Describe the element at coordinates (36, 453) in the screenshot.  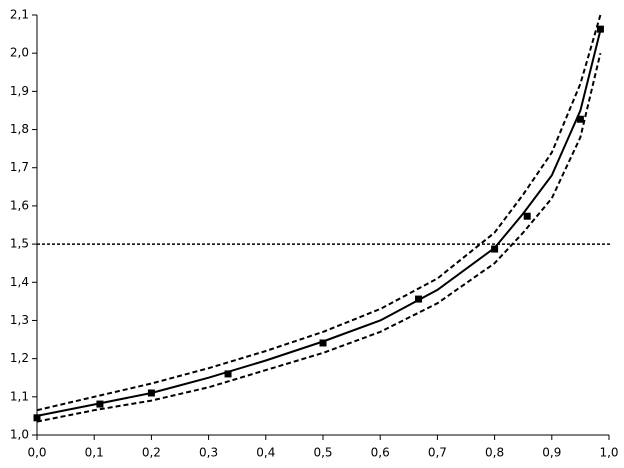
I see `x-tick-label: 0,0` at that location.